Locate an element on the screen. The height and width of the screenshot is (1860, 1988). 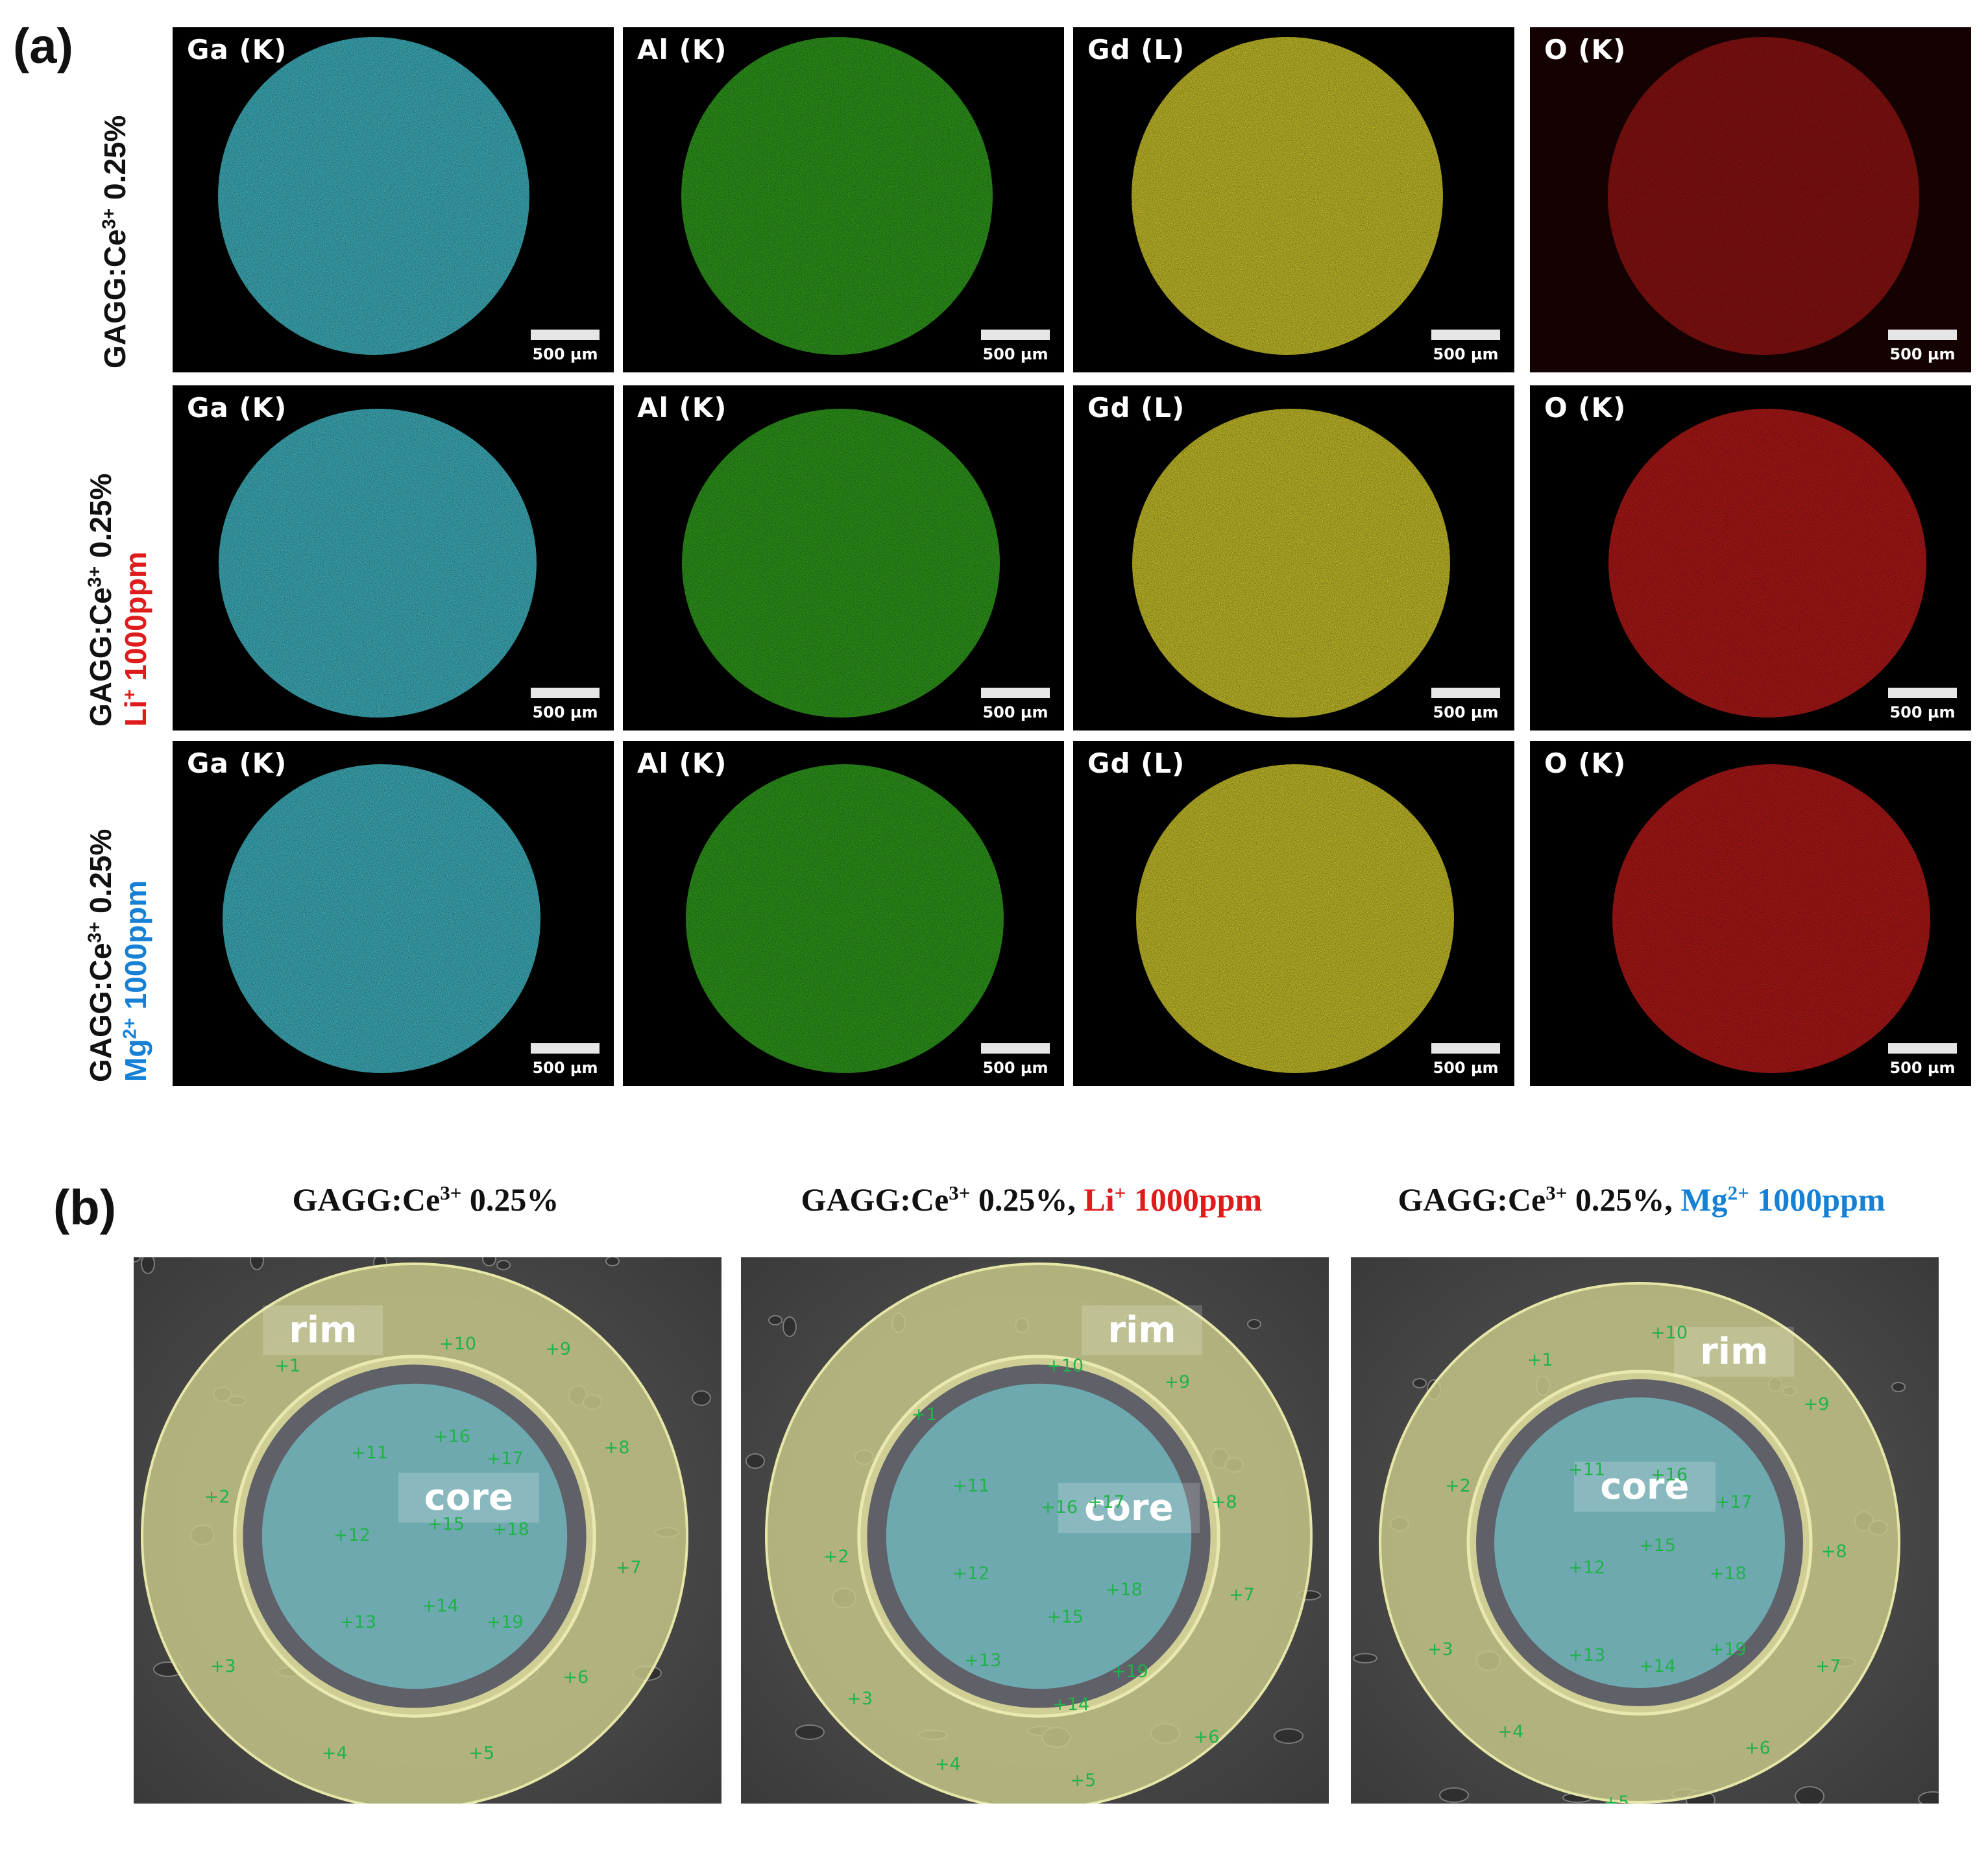
measurement-point: +11 is located at coordinates (370, 1454).